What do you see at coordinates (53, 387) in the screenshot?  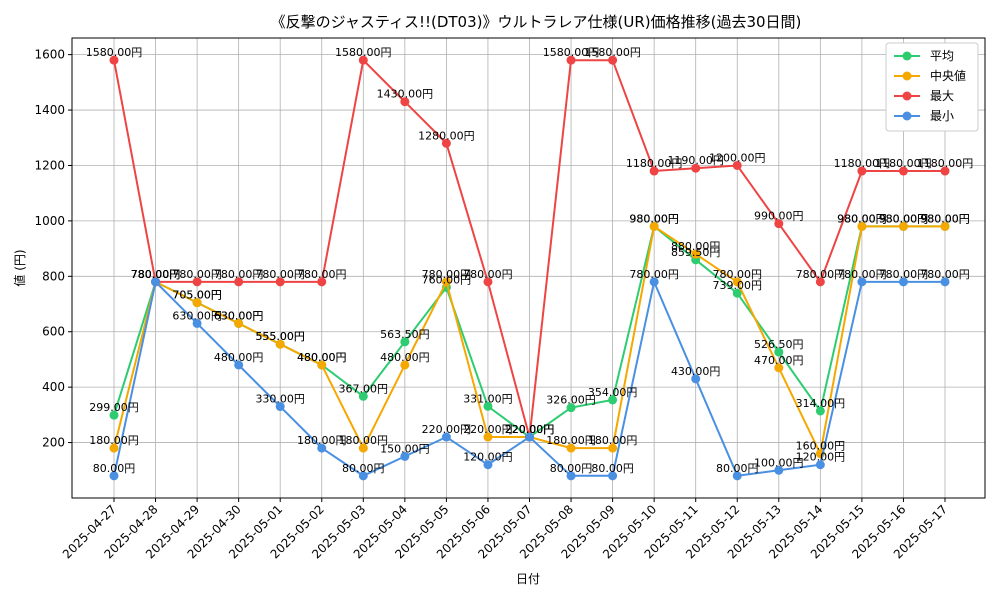 I see `y-tick-label: 400` at bounding box center [53, 387].